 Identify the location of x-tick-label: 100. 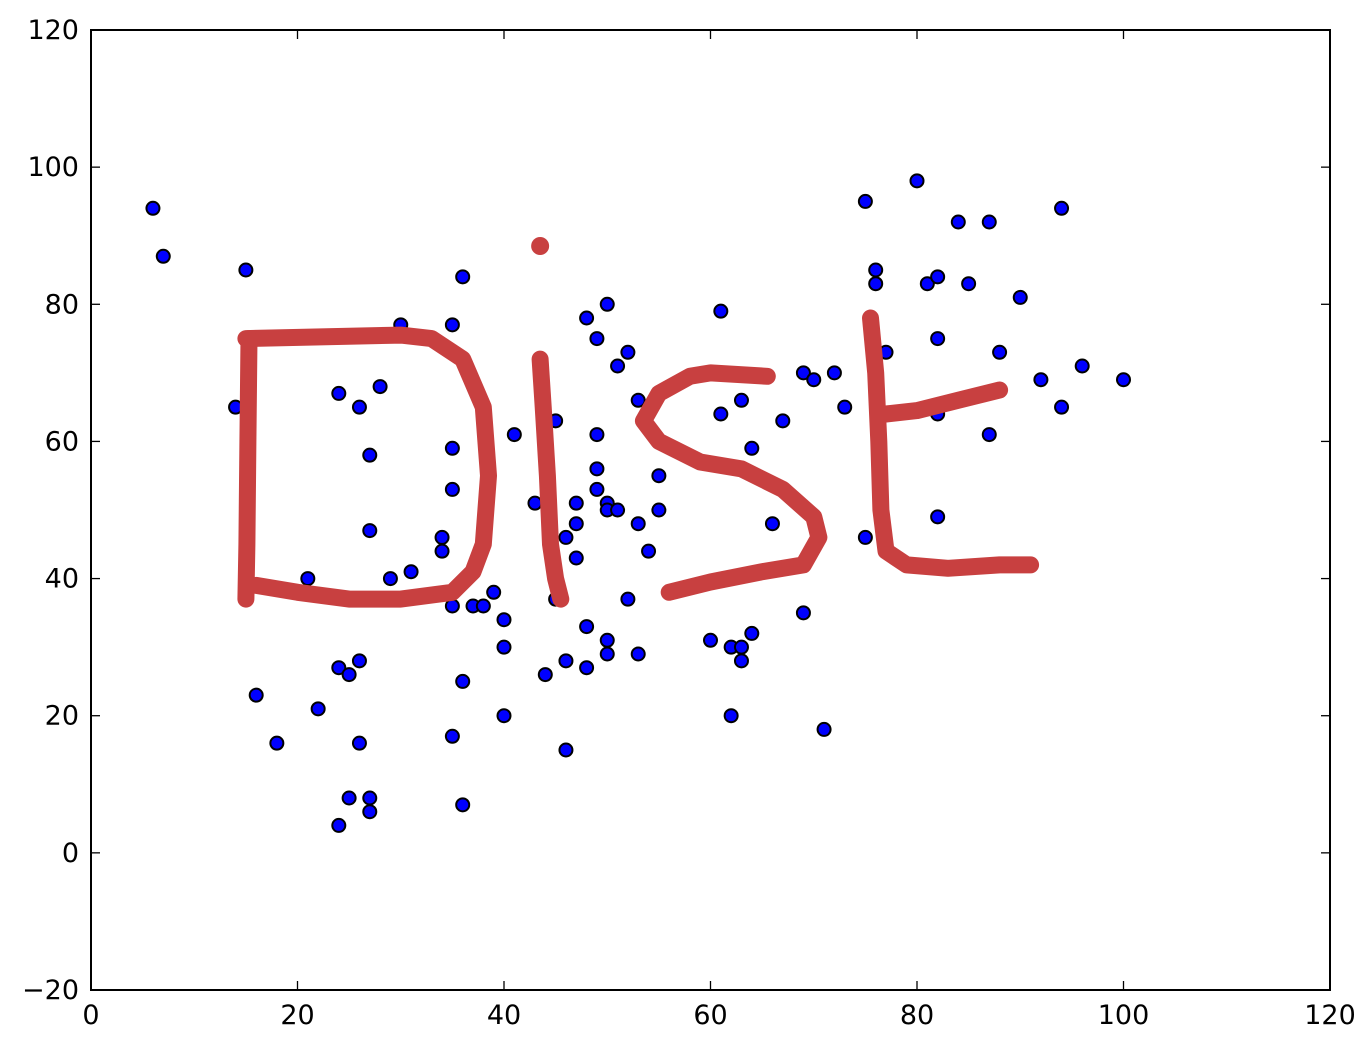
(1124, 1015).